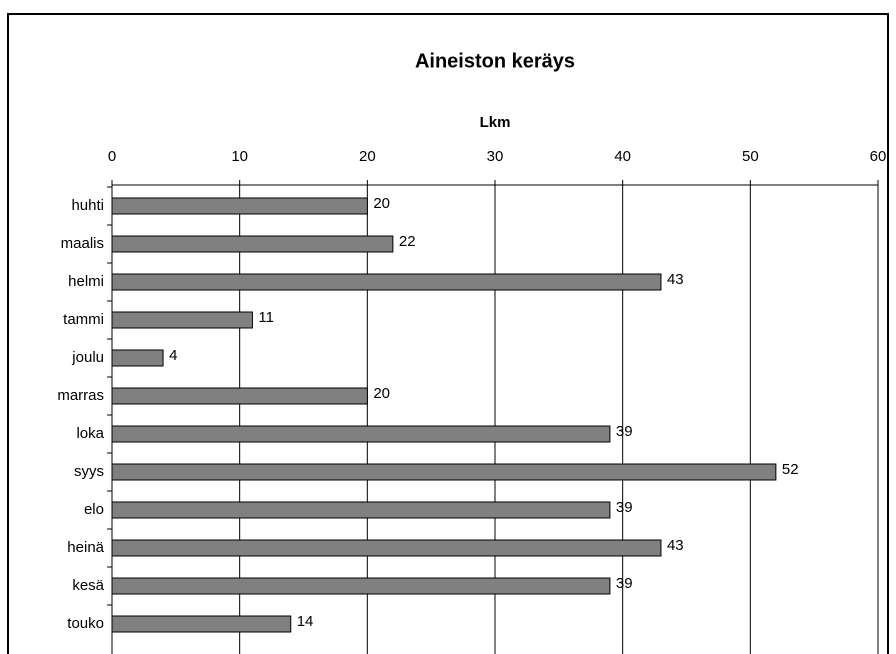  What do you see at coordinates (305, 621) in the screenshot?
I see `data-label: 14` at bounding box center [305, 621].